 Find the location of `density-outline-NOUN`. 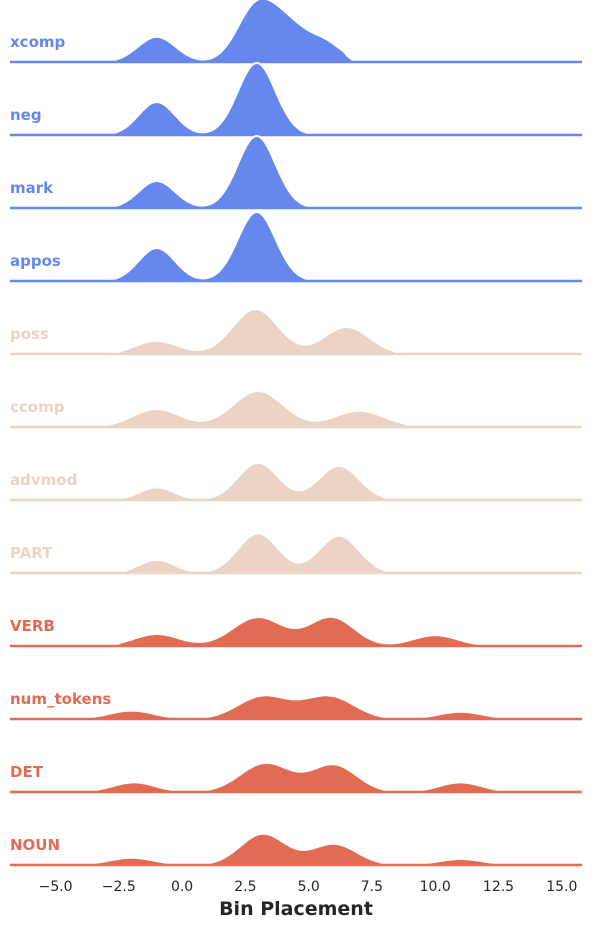

density-outline-NOUN is located at coordinates (296, 849).